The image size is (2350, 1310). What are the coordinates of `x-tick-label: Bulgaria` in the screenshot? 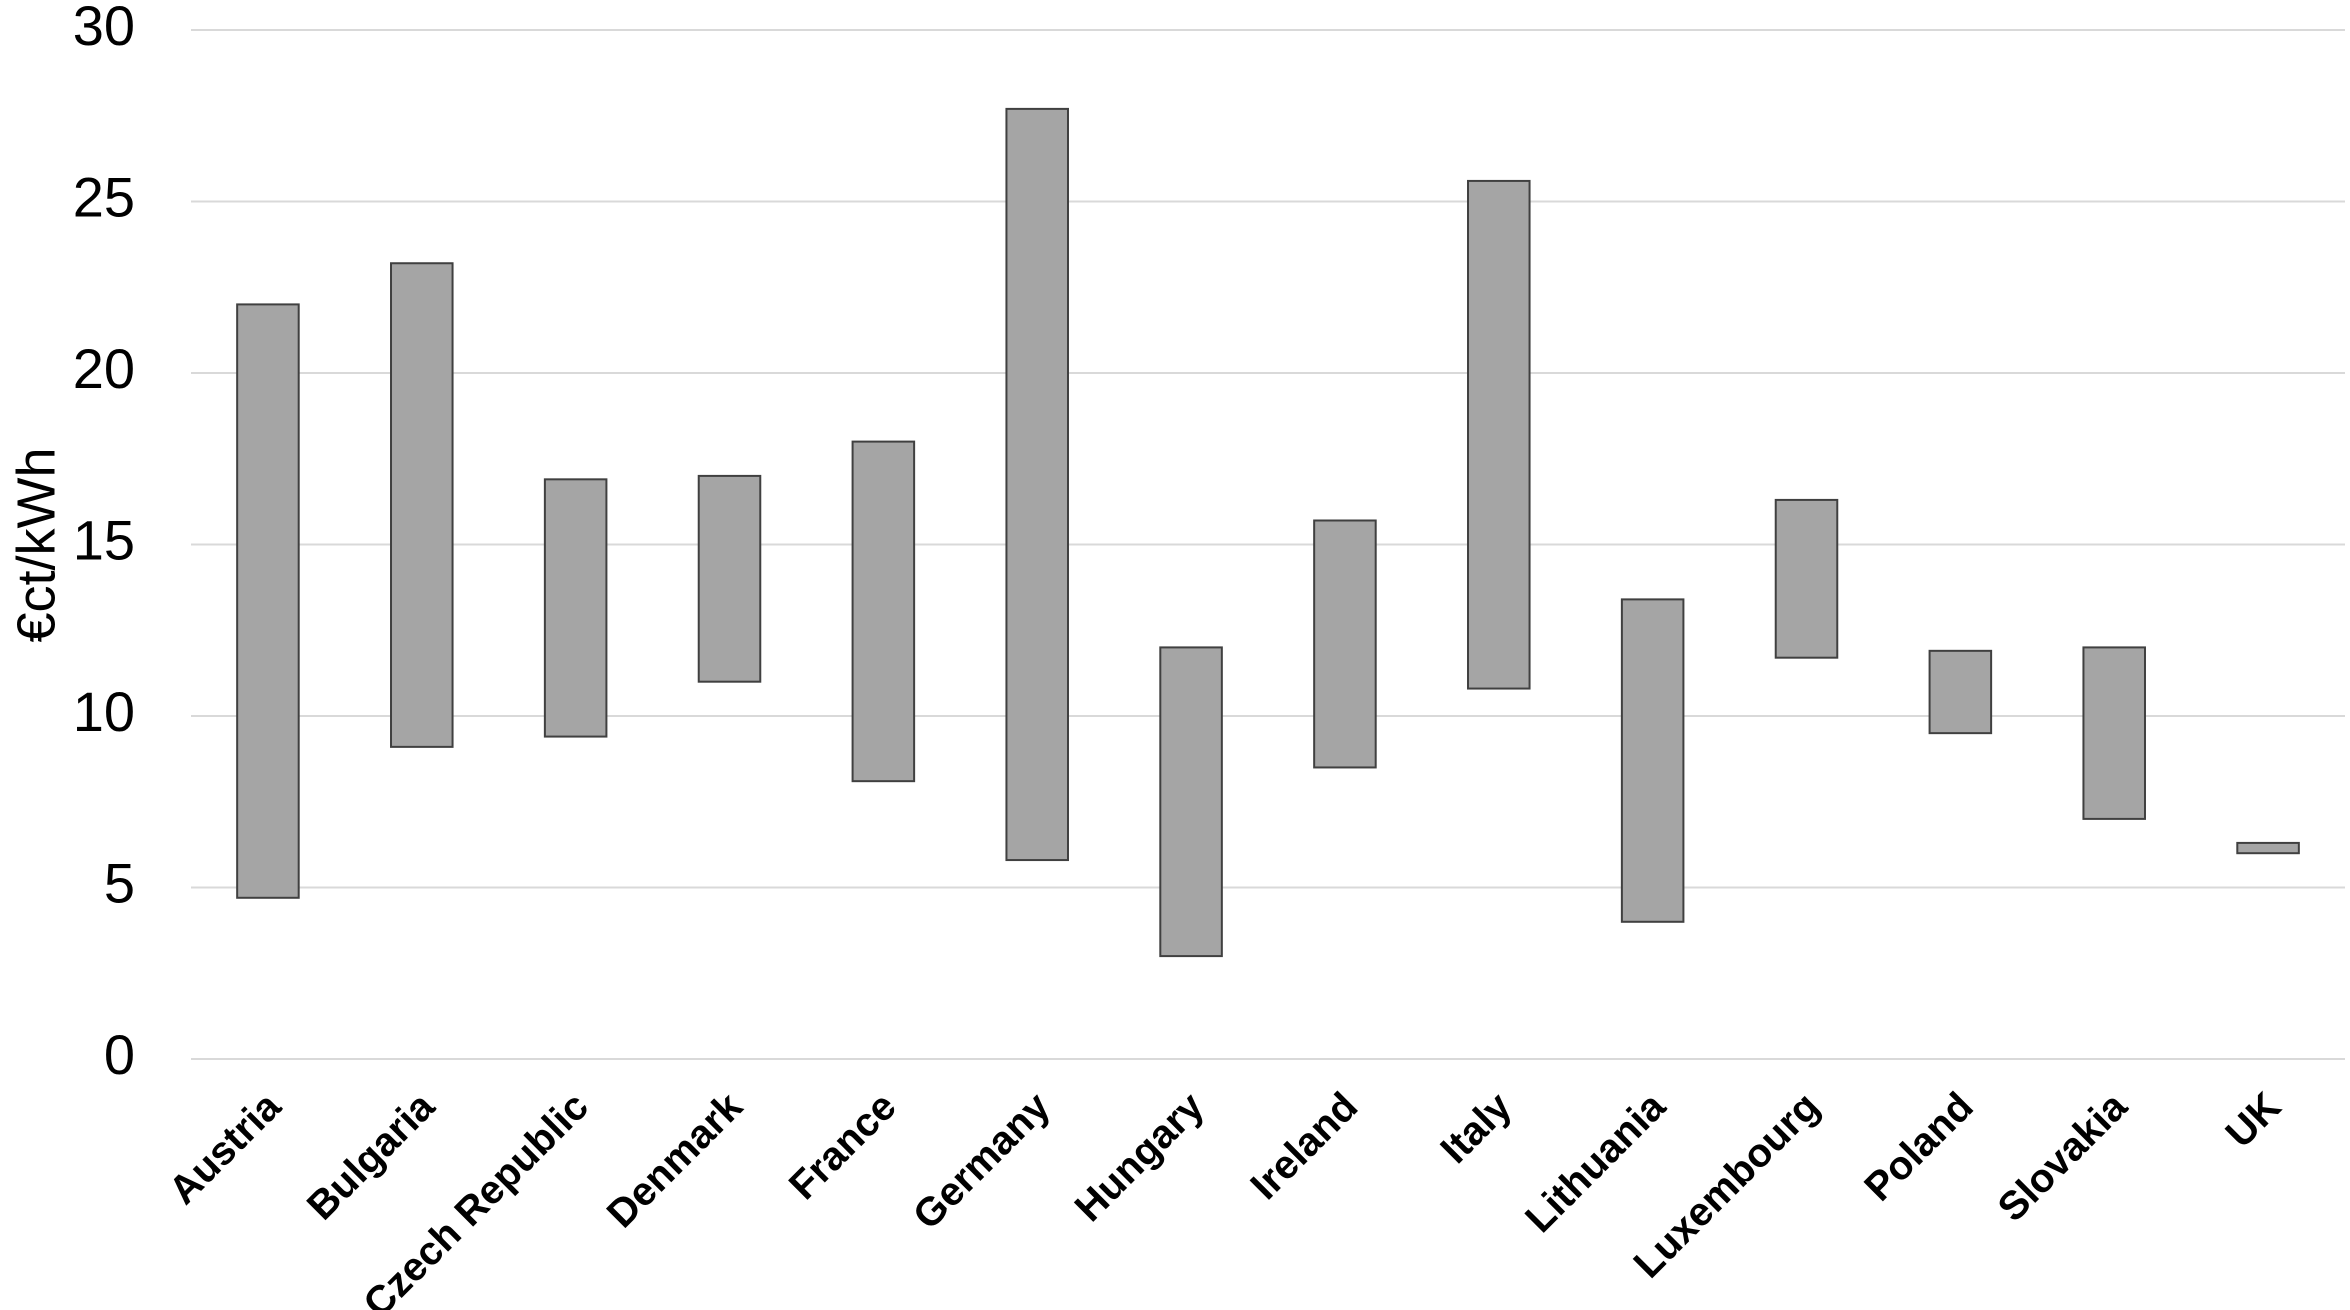 It's located at (371, 1156).